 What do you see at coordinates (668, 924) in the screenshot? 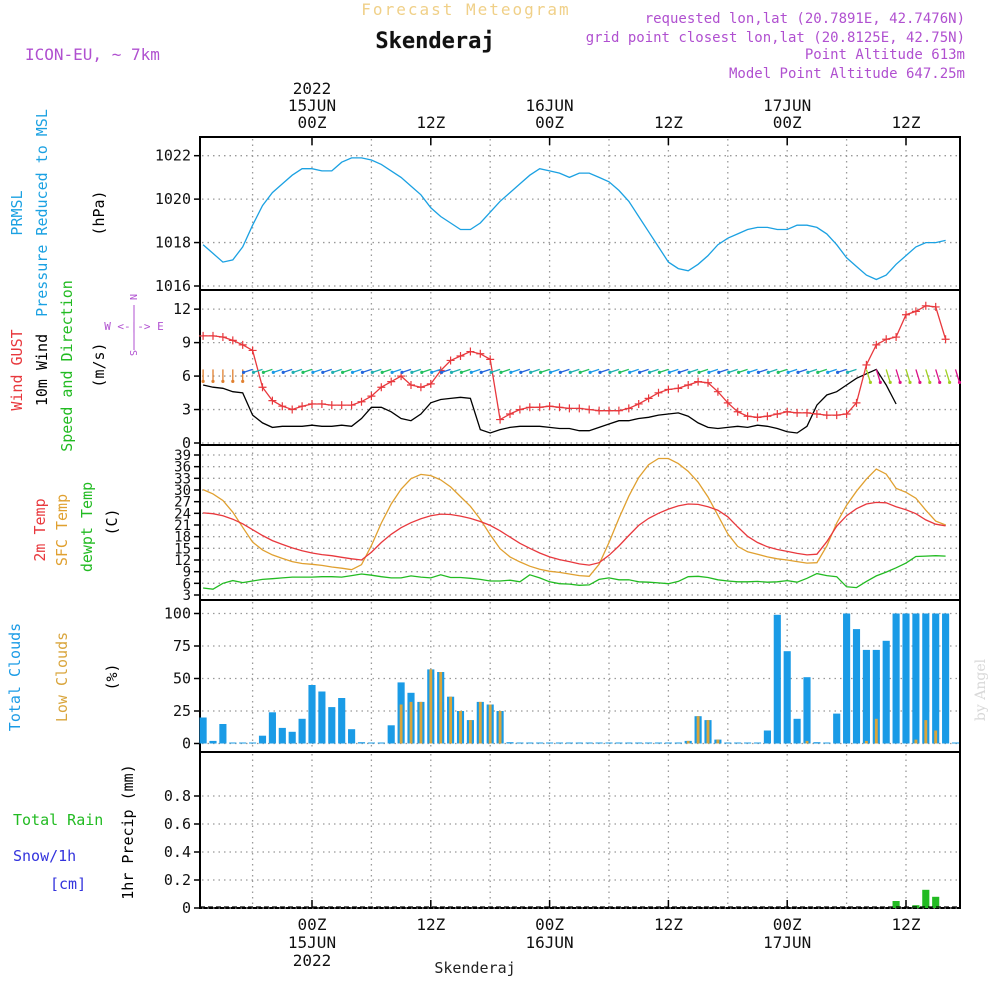
I see `bottom-time-label: 12Z` at bounding box center [668, 924].